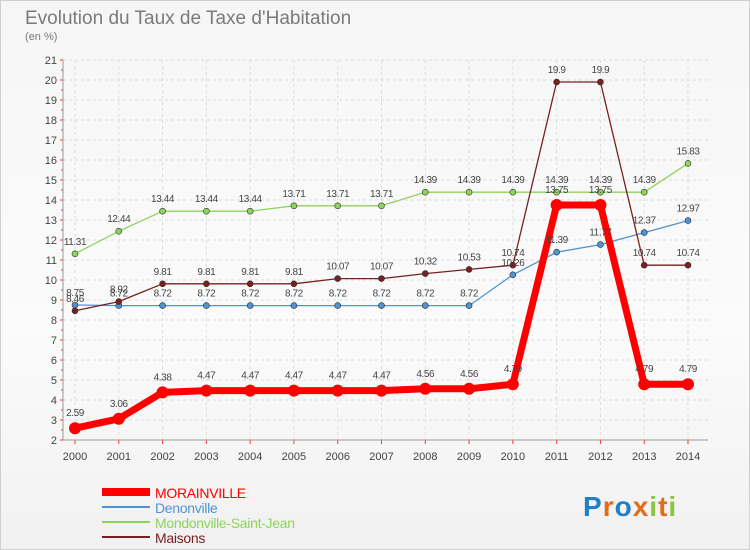 The height and width of the screenshot is (550, 750). Describe the element at coordinates (425, 457) in the screenshot. I see `x-tick-label: 2008` at that location.